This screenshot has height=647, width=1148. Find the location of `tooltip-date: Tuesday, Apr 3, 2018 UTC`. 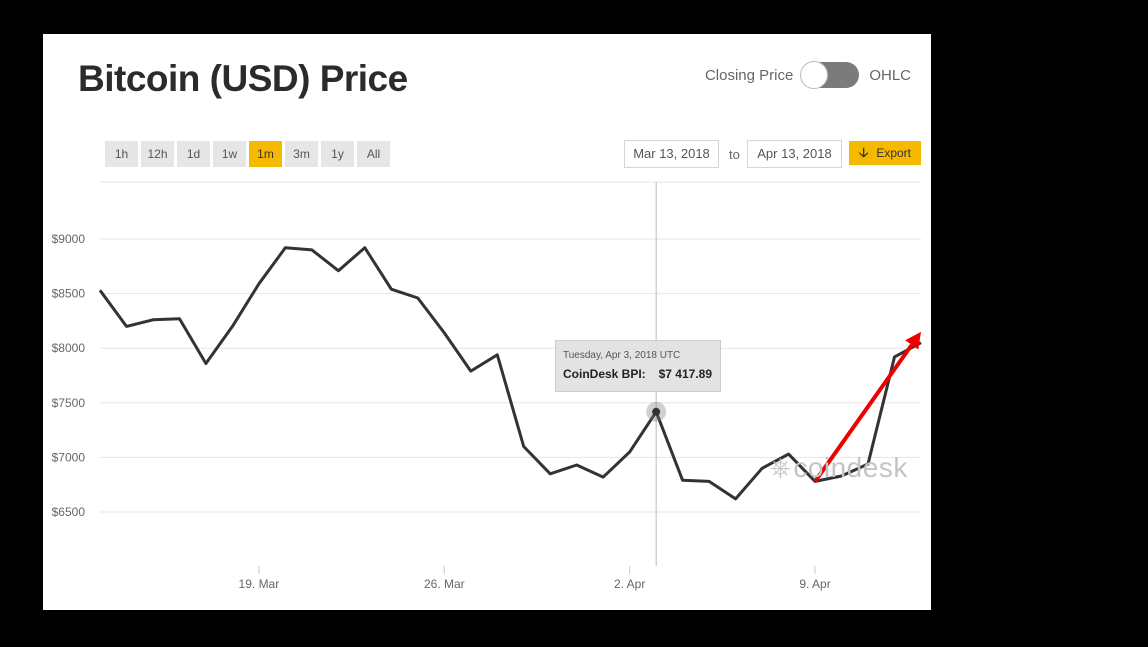

tooltip-date: Tuesday, Apr 3, 2018 UTC is located at coordinates (622, 355).